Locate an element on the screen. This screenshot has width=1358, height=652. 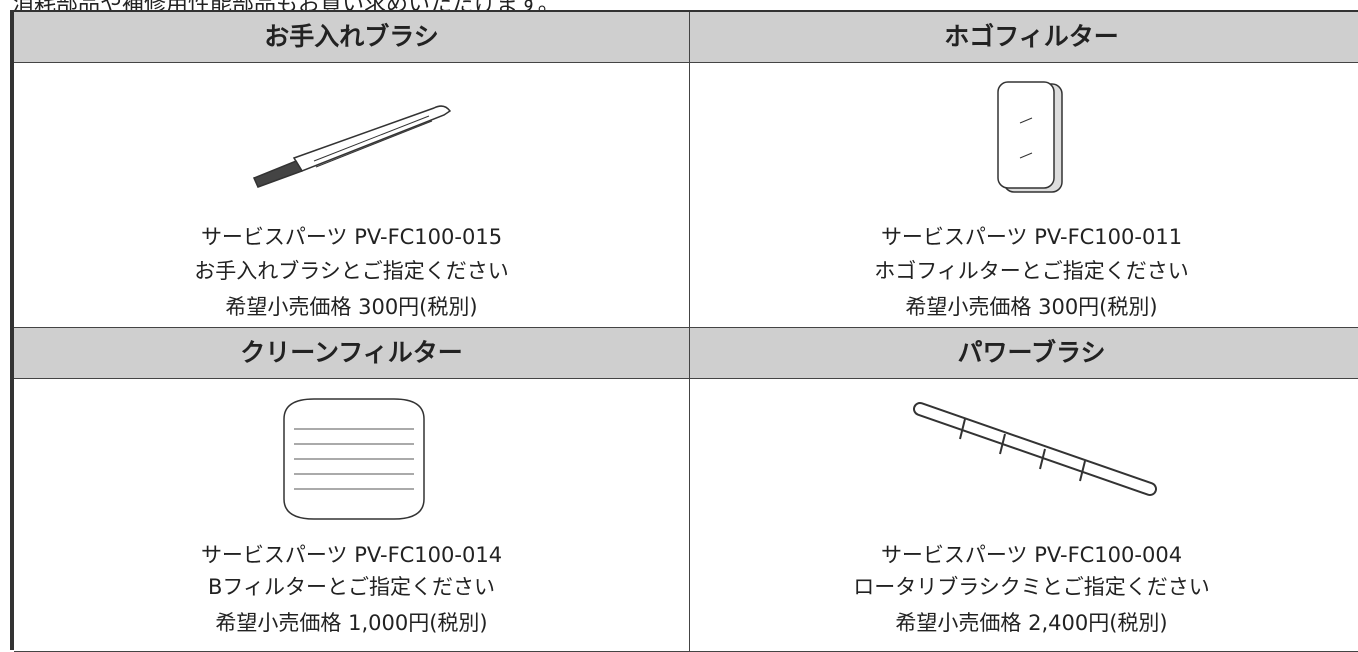
power-brush-illustration is located at coordinates (1035, 449).